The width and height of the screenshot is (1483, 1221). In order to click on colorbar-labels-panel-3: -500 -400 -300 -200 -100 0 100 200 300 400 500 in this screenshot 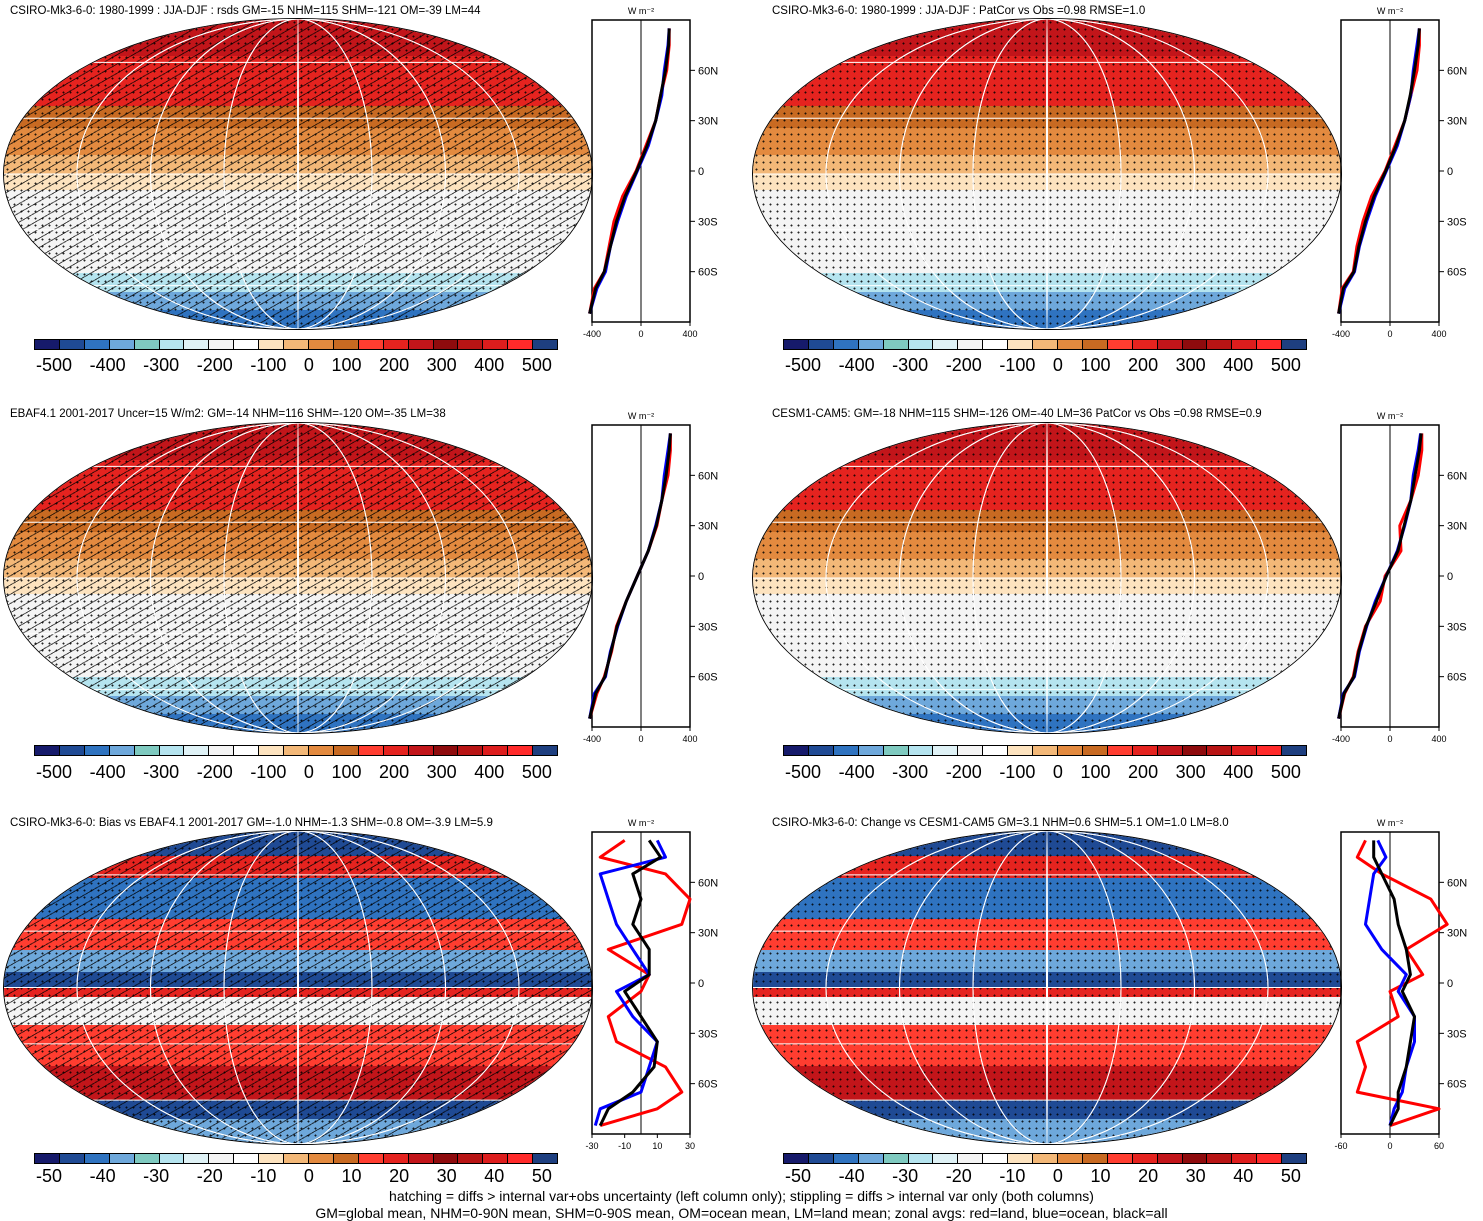, I will do `click(294, 772)`.